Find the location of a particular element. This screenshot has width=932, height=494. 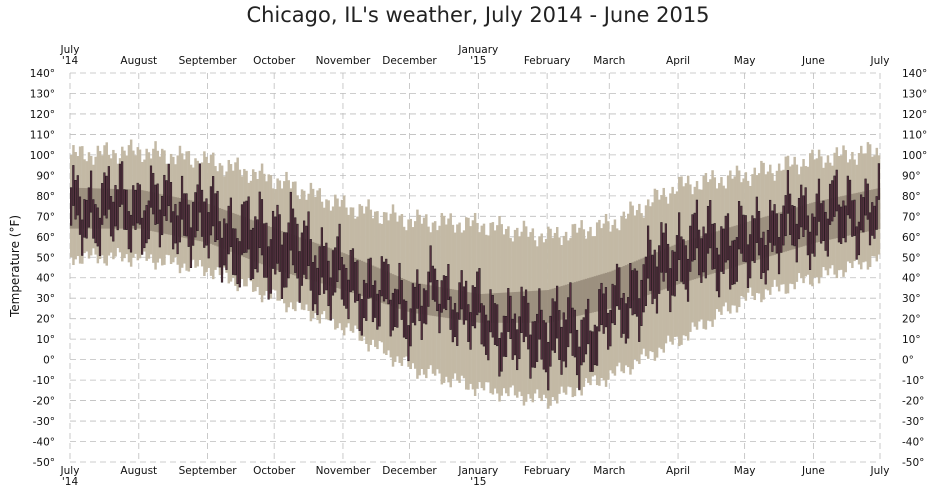

y-tick-label-left: -20° is located at coordinates (44, 402).